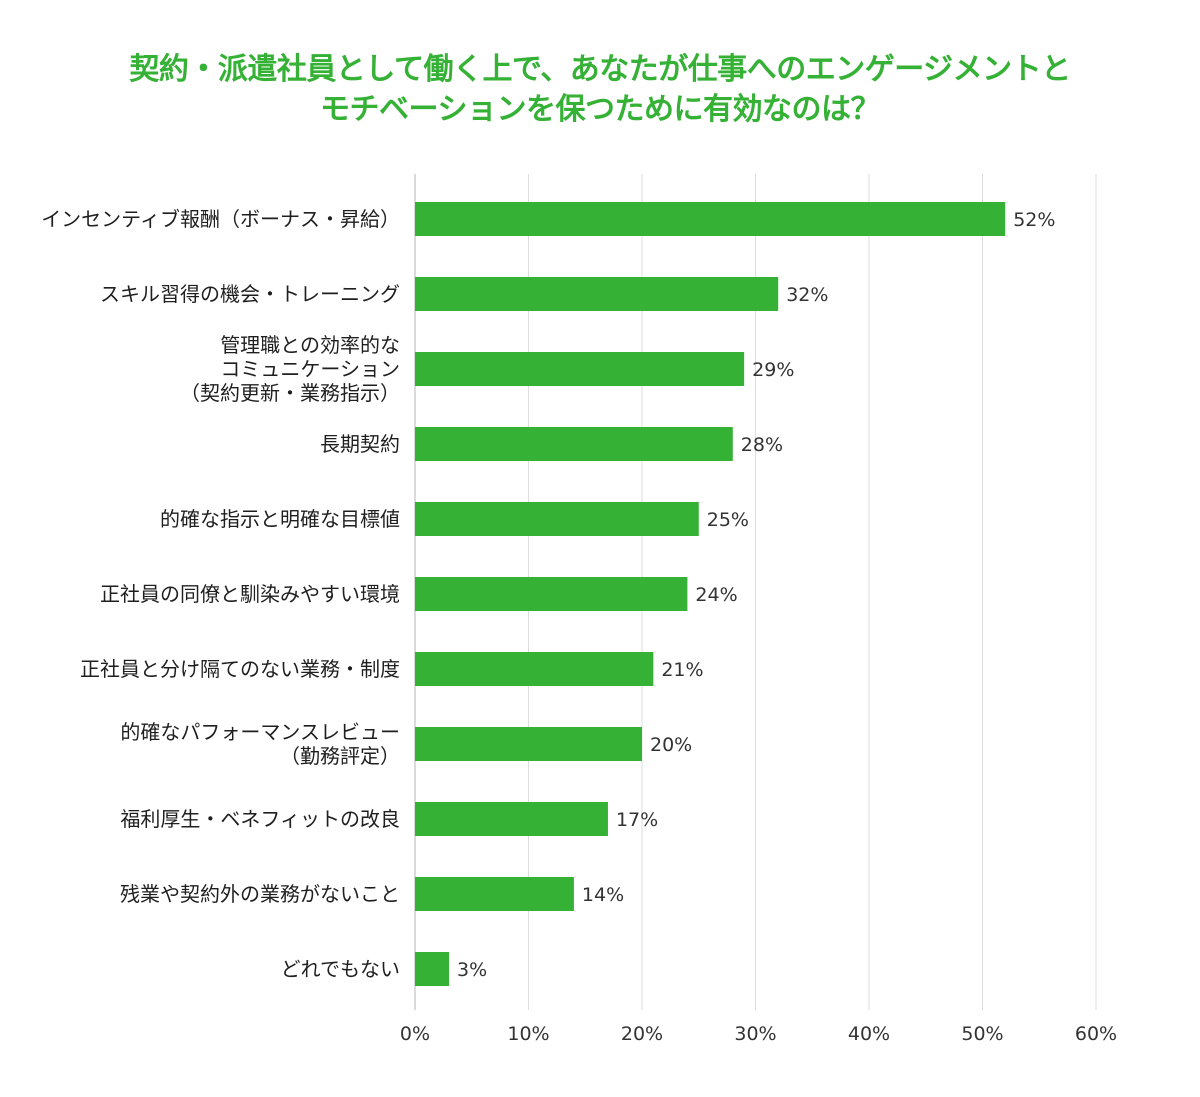 This screenshot has width=1200, height=1097. What do you see at coordinates (472, 970) in the screenshot?
I see `bar-value-label: 3%` at bounding box center [472, 970].